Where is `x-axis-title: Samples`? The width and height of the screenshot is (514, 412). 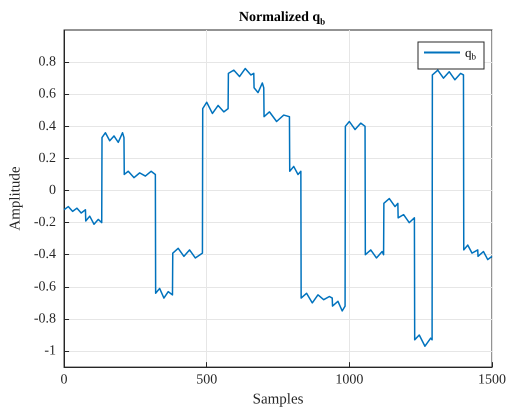
x-axis-title: Samples is located at coordinates (278, 400).